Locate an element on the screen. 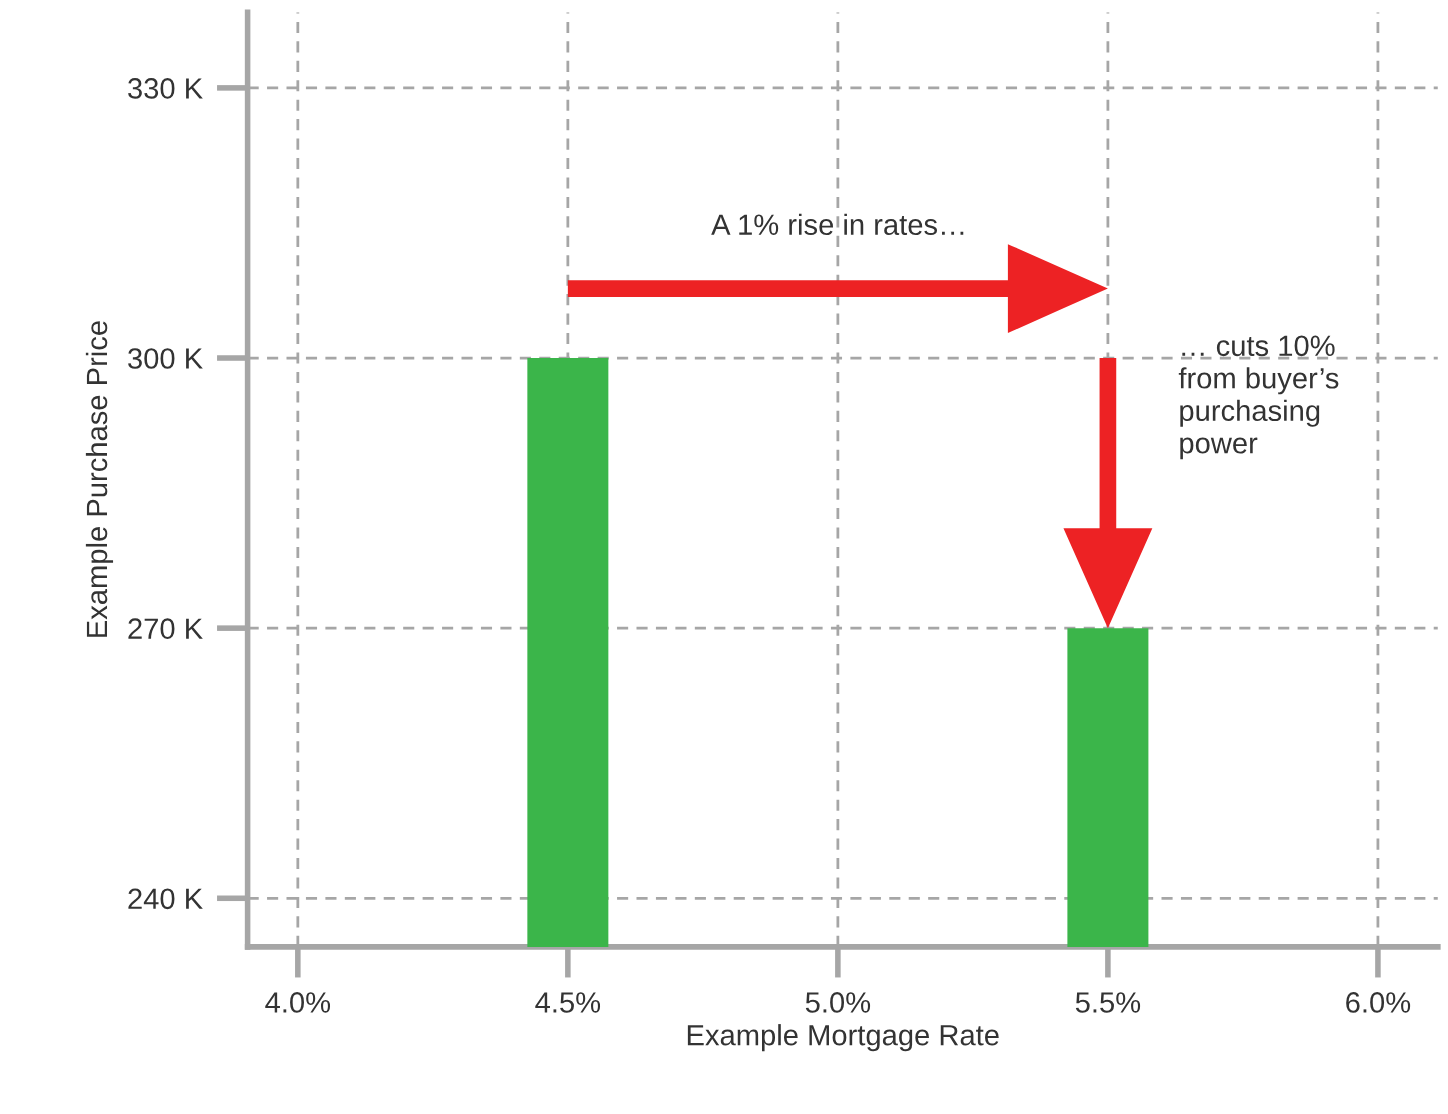 The image size is (1448, 1114). y-tick-label: 240 K is located at coordinates (165, 899).